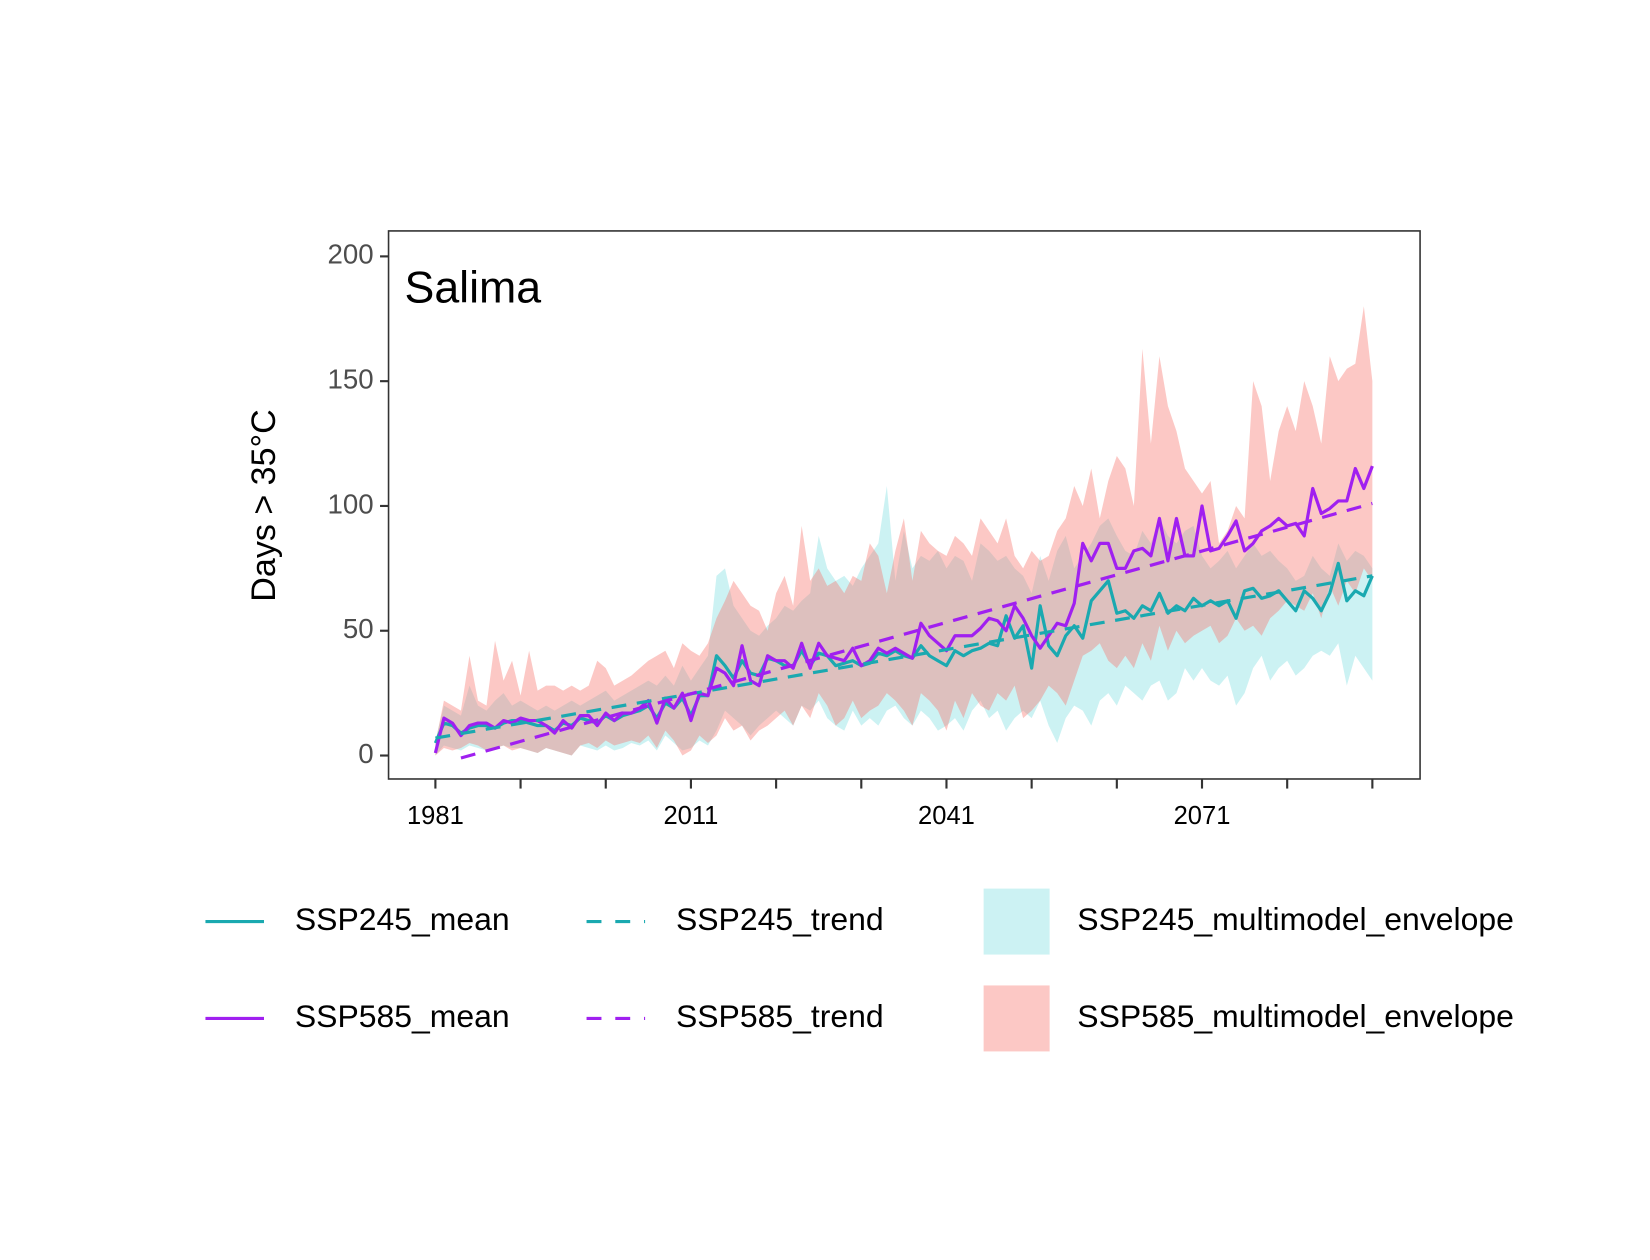 This screenshot has width=1650, height=1260. What do you see at coordinates (690, 816) in the screenshot?
I see `x-tick-label: 2011` at bounding box center [690, 816].